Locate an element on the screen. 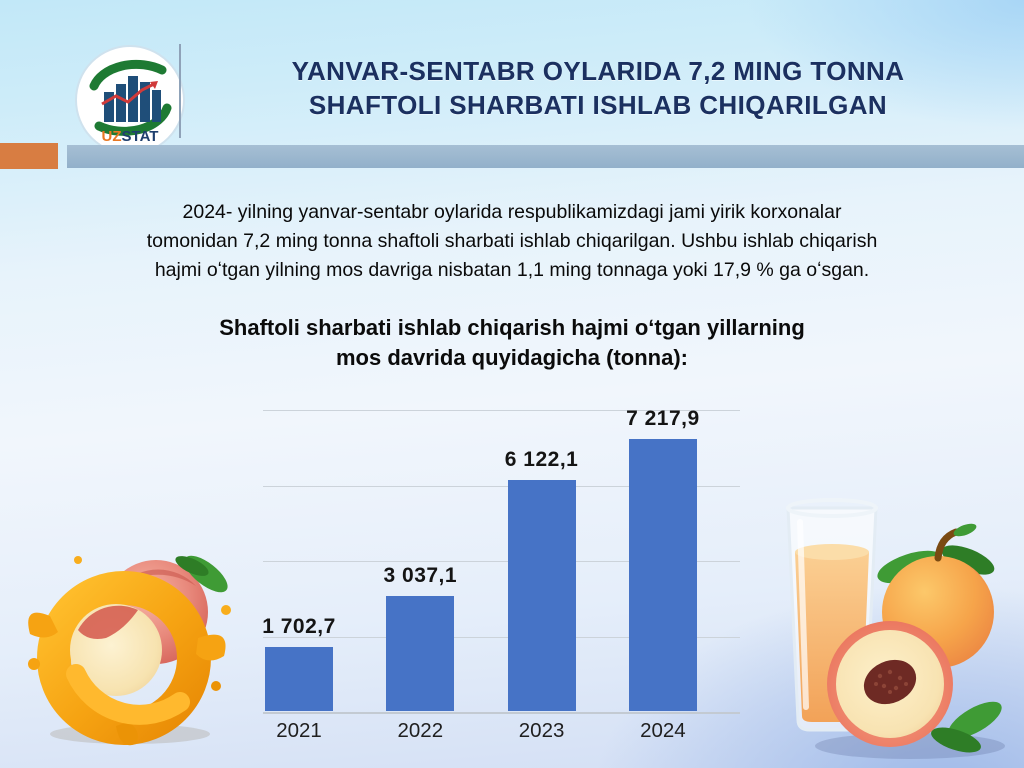 Image resolution: width=1024 pixels, height=768 pixels. bar-value-label: 7 217,9 is located at coordinates (663, 418).